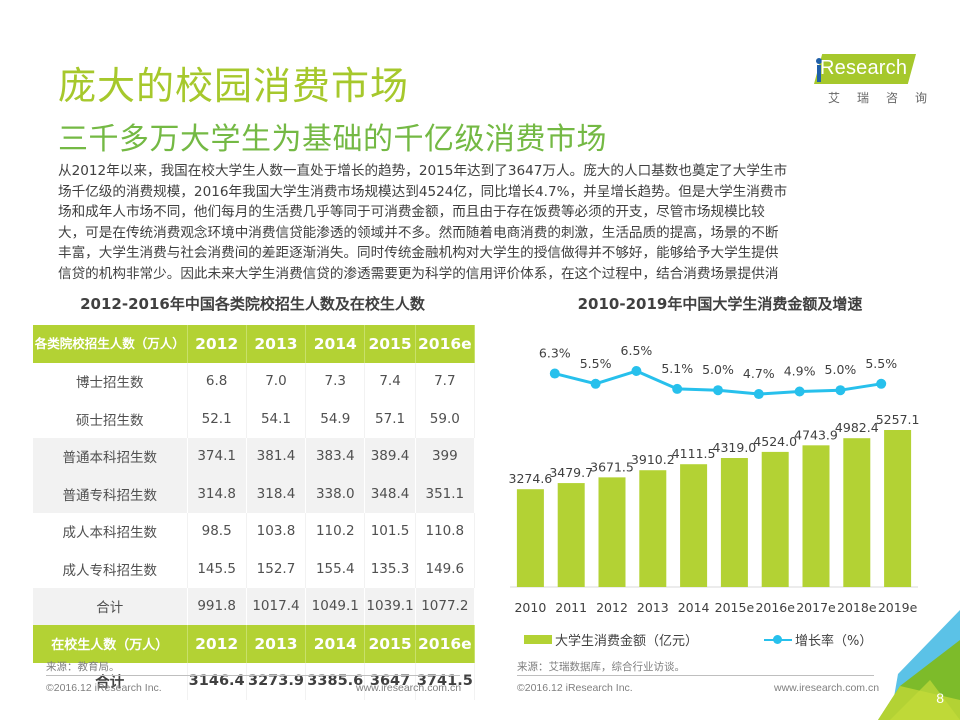 The image size is (960, 720). I want to click on cell: 3647, so click(390, 681).